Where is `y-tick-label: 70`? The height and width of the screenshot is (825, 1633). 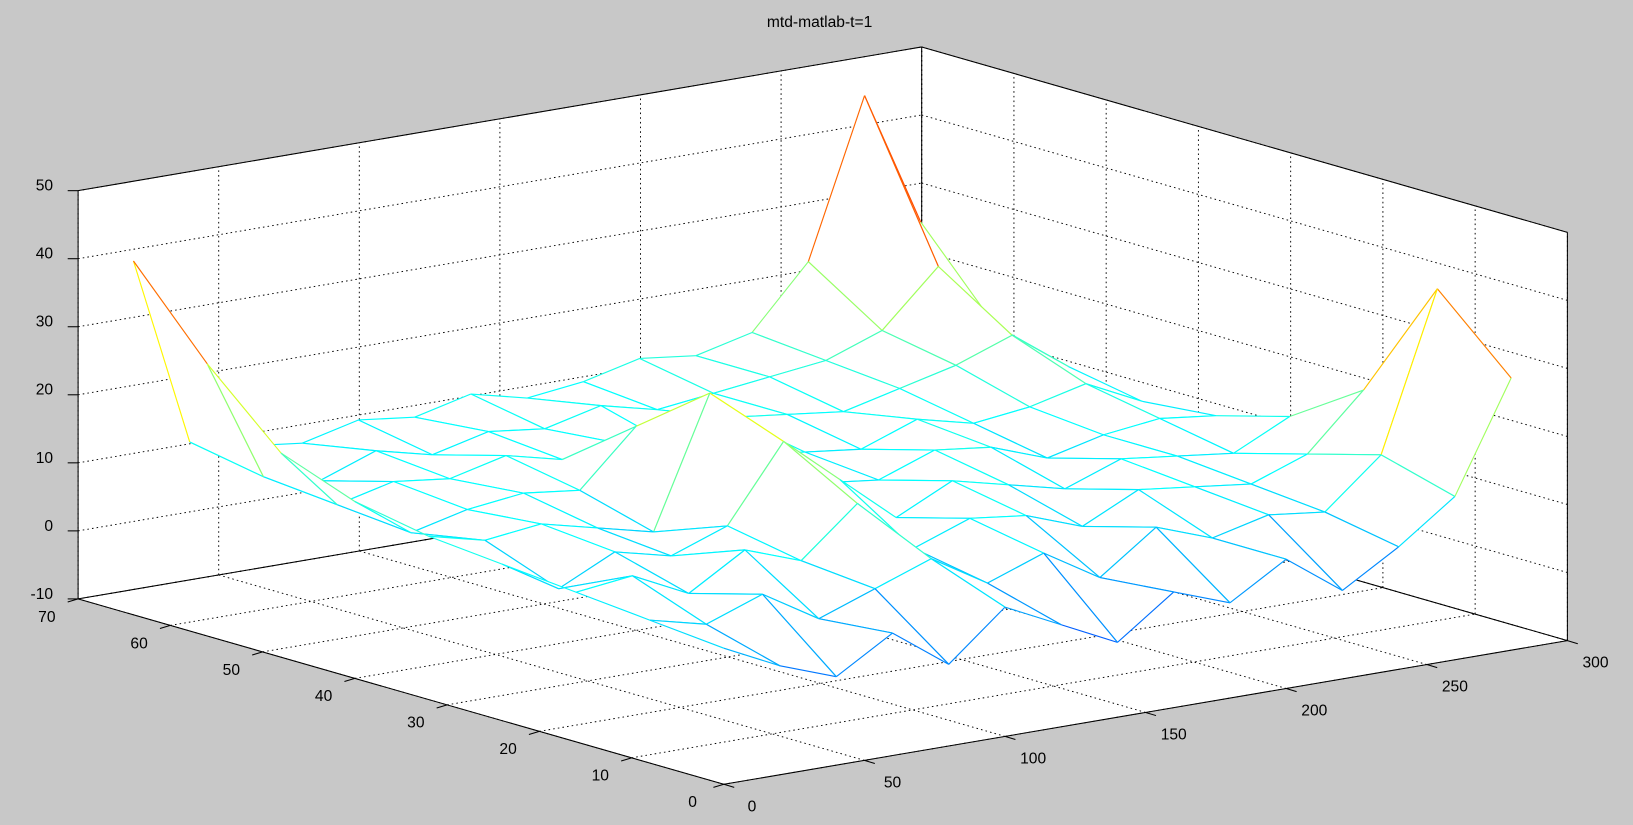
y-tick-label: 70 is located at coordinates (47, 617).